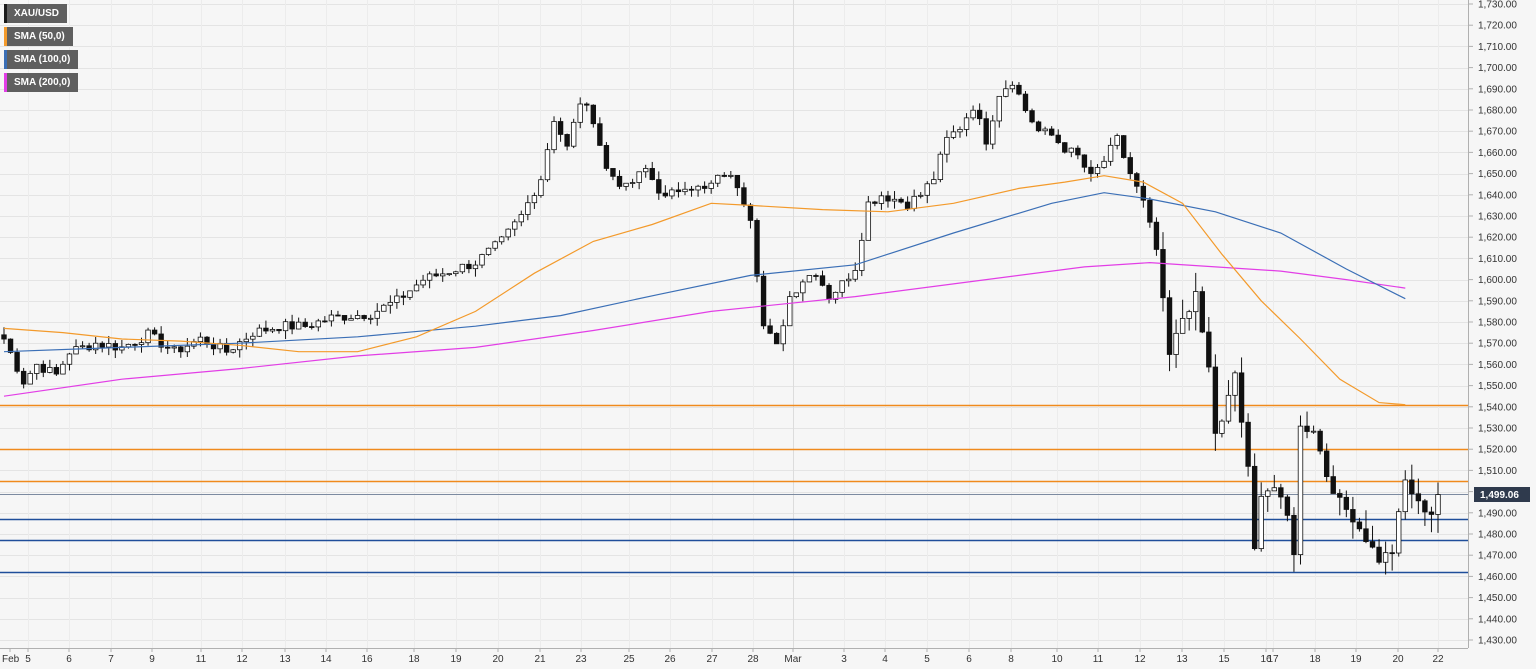  I want to click on legend-item-sma-100: SMA (100,0), so click(41, 59).